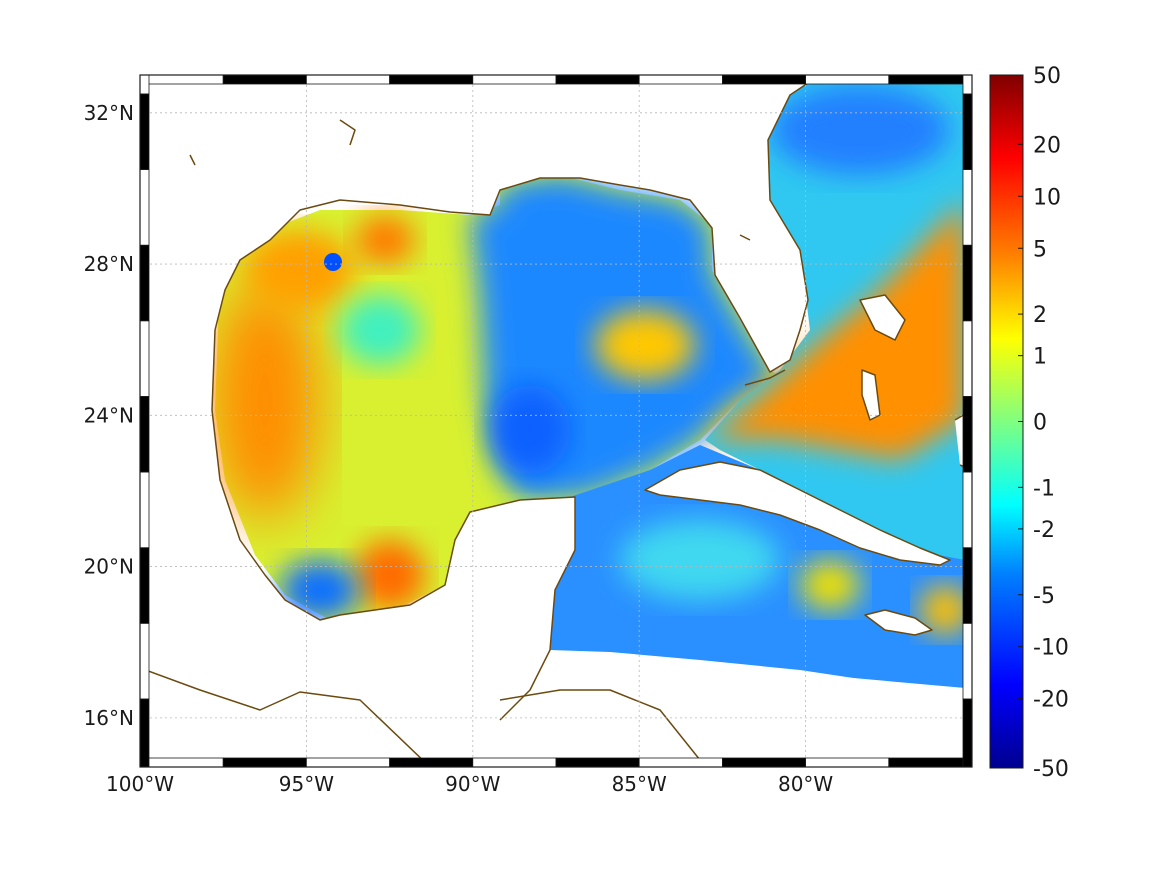  I want to click on lon-tick-label: 90°W, so click(472, 784).